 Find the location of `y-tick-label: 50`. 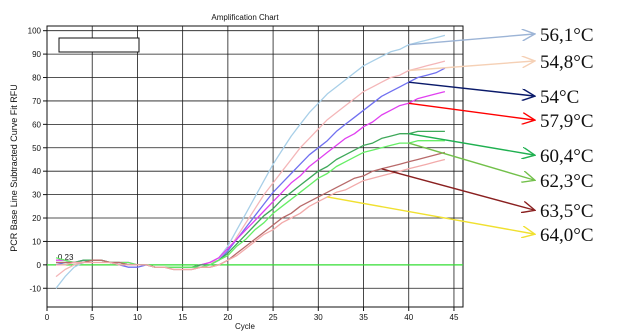

y-tick-label: 50 is located at coordinates (36, 148).